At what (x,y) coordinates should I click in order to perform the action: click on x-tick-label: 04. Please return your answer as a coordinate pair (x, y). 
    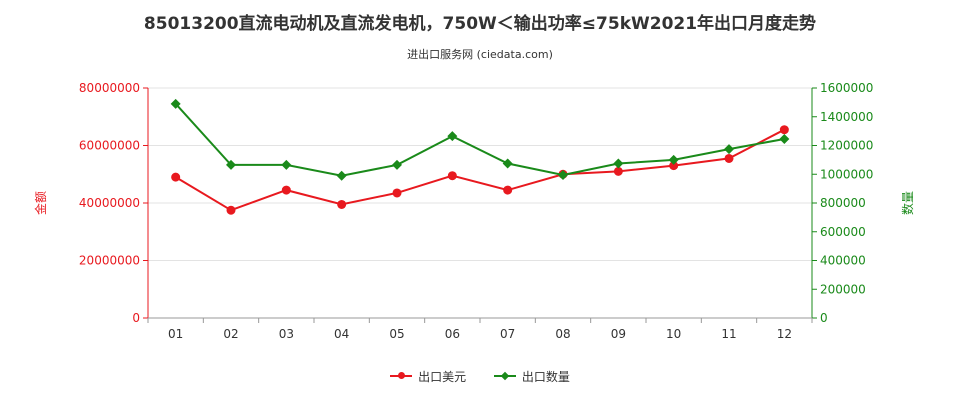
    Looking at the image, I should click on (341, 334).